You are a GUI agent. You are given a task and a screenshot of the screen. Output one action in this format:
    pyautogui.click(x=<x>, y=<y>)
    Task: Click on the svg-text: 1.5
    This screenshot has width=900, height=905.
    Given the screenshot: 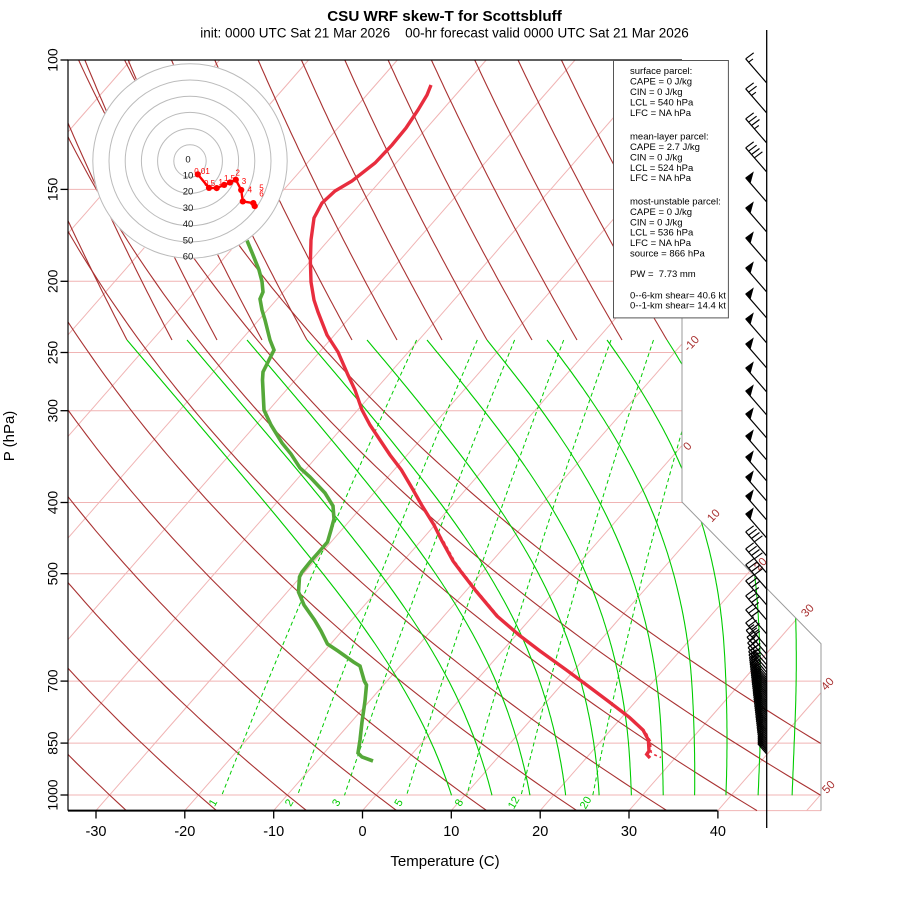 What is the action you would take?
    pyautogui.click(x=230, y=178)
    